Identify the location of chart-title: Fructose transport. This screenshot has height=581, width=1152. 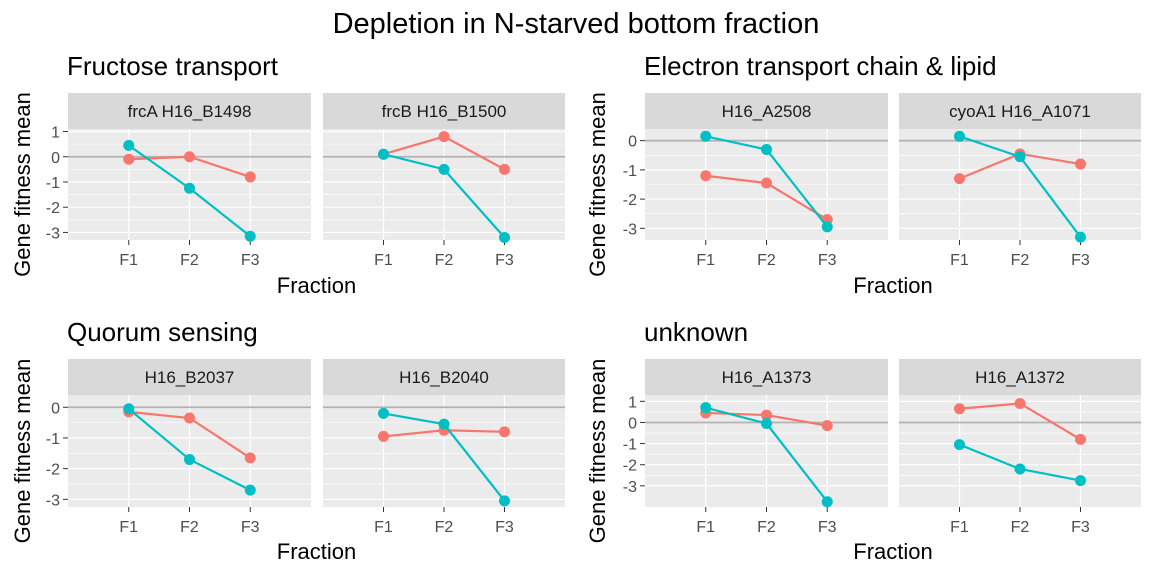
(173, 66).